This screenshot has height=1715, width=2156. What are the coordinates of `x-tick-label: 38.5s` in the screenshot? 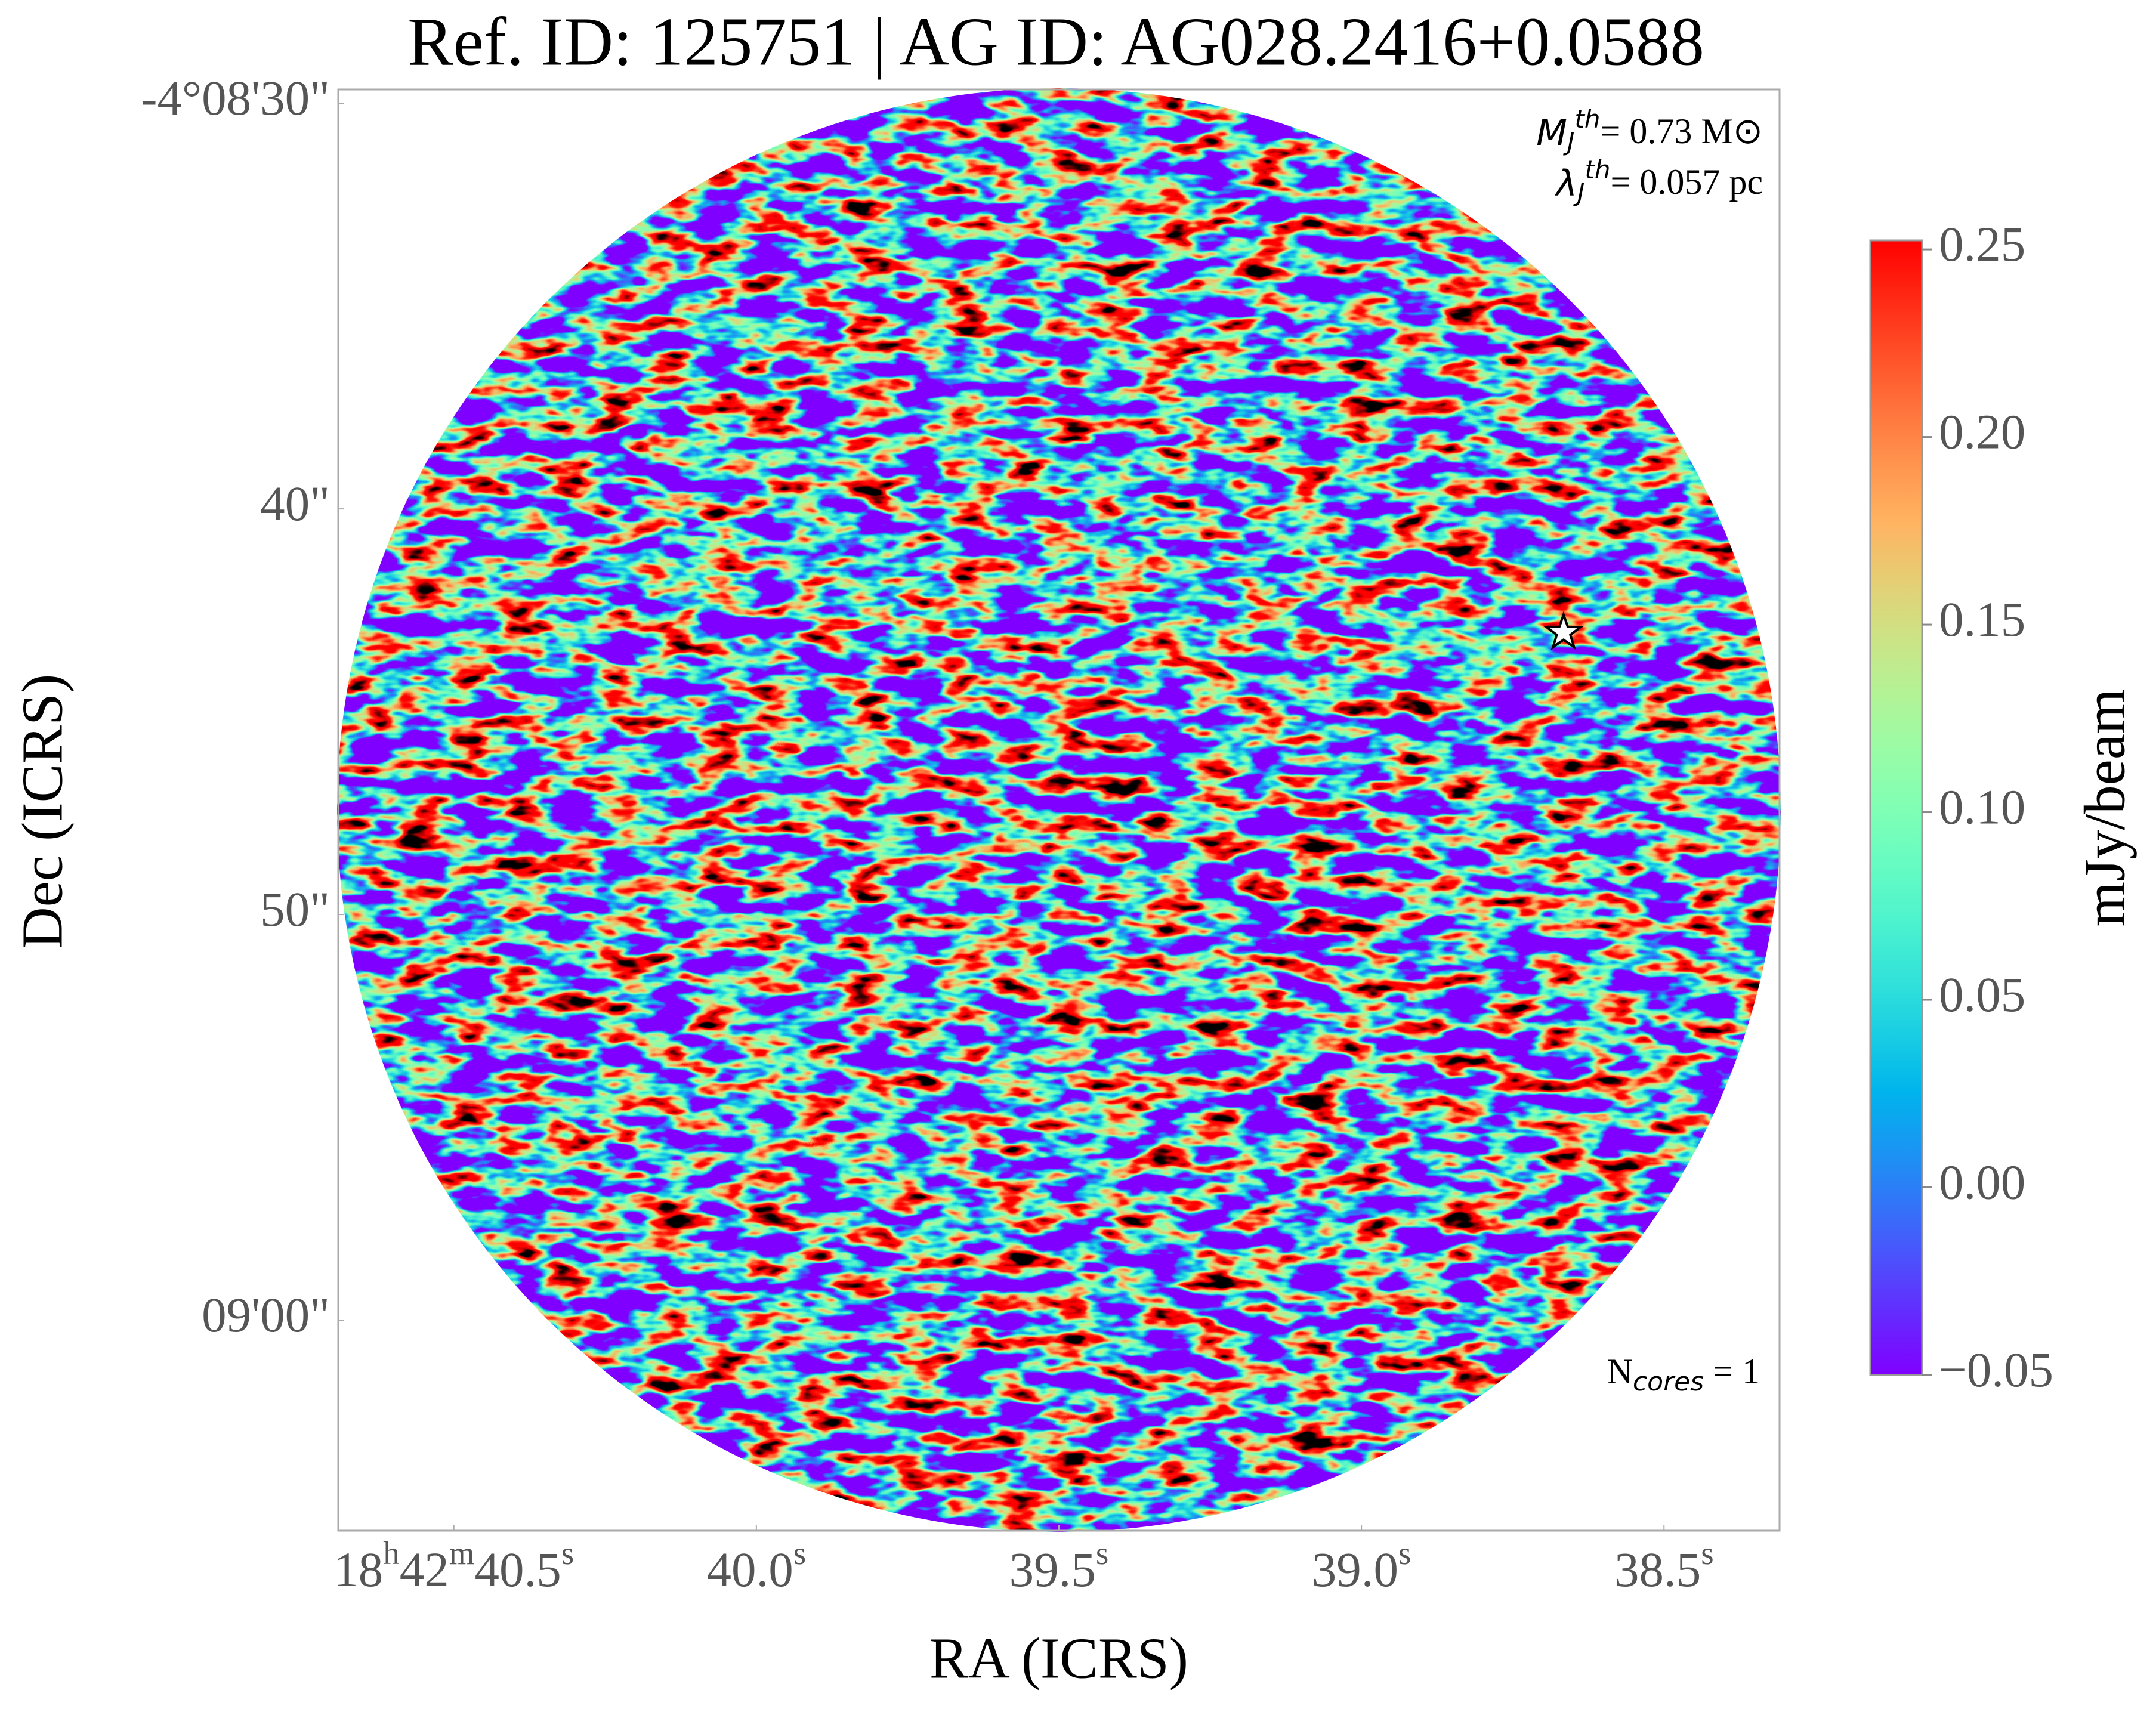 It's located at (1664, 1566).